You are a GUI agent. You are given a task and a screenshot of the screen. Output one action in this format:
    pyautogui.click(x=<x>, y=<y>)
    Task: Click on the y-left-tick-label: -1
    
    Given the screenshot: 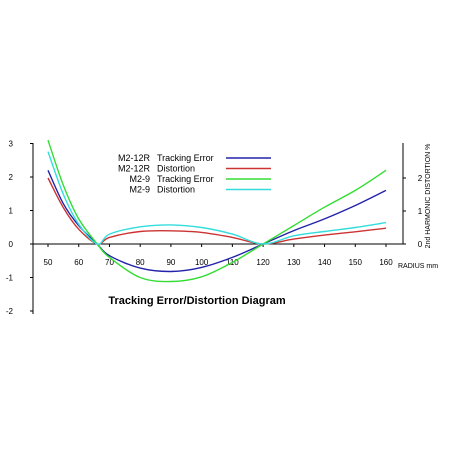 What is the action you would take?
    pyautogui.click(x=10, y=278)
    